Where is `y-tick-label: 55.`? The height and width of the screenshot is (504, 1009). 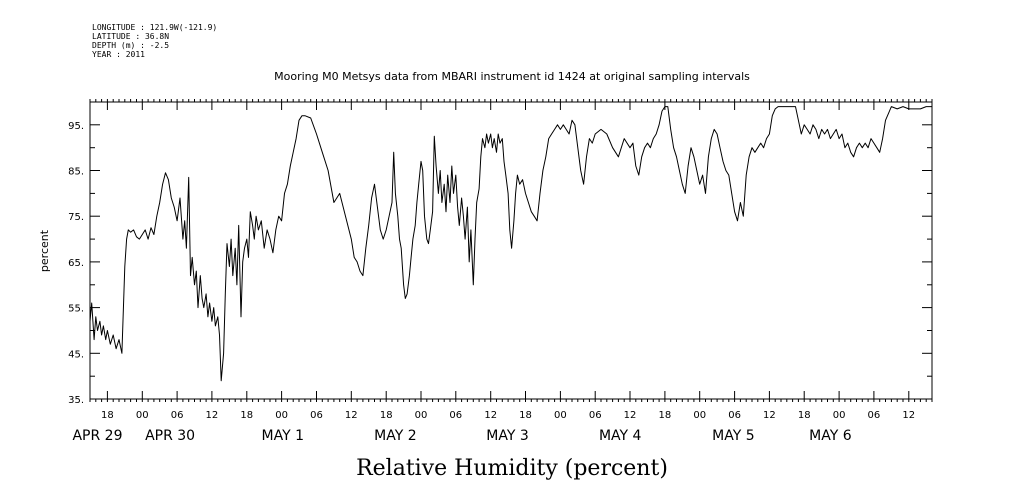 y-tick-label: 55. is located at coordinates (76, 309).